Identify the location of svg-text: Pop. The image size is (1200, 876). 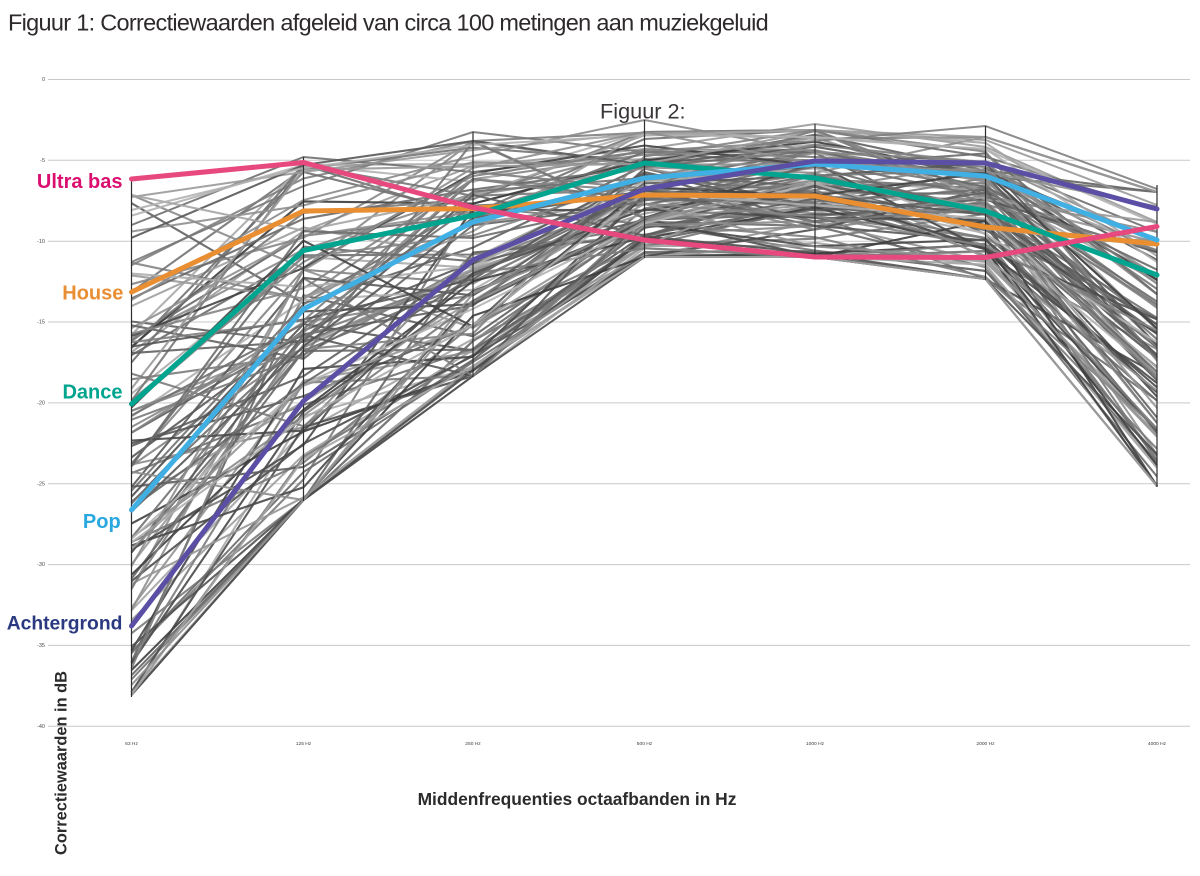
(102, 522).